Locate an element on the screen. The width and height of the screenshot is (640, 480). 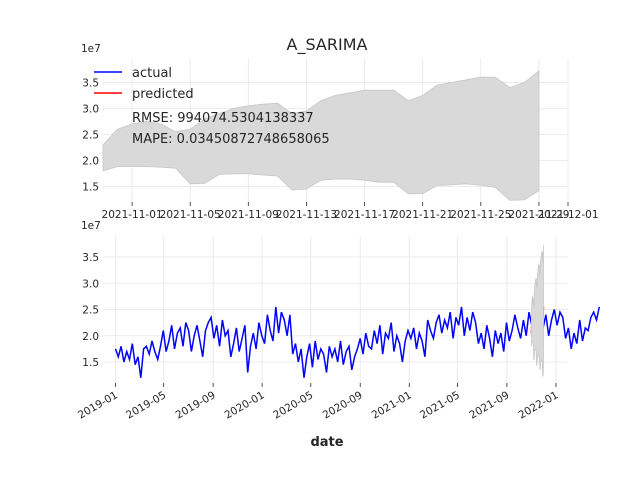
x-tick-label: 2021-11-05 is located at coordinates (190, 215).